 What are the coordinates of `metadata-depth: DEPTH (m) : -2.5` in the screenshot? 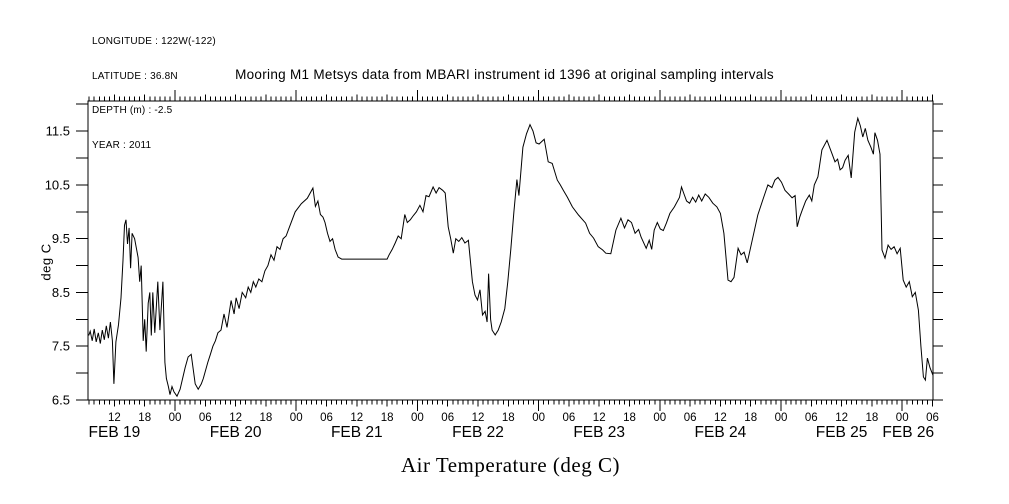 It's located at (132, 110).